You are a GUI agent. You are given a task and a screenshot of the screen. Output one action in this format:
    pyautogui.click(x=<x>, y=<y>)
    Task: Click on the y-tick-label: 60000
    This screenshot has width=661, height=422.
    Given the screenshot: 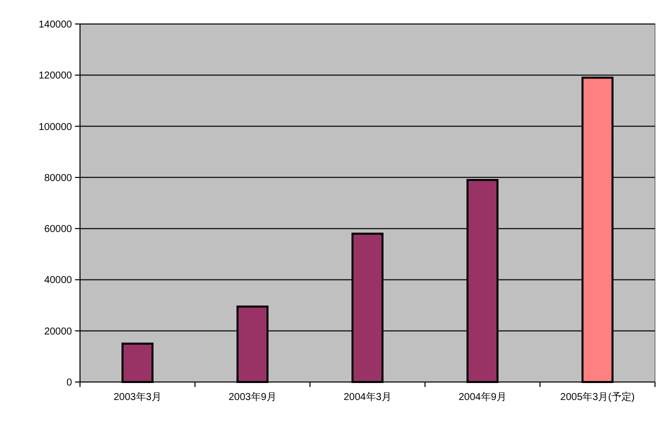 What is the action you would take?
    pyautogui.click(x=58, y=230)
    